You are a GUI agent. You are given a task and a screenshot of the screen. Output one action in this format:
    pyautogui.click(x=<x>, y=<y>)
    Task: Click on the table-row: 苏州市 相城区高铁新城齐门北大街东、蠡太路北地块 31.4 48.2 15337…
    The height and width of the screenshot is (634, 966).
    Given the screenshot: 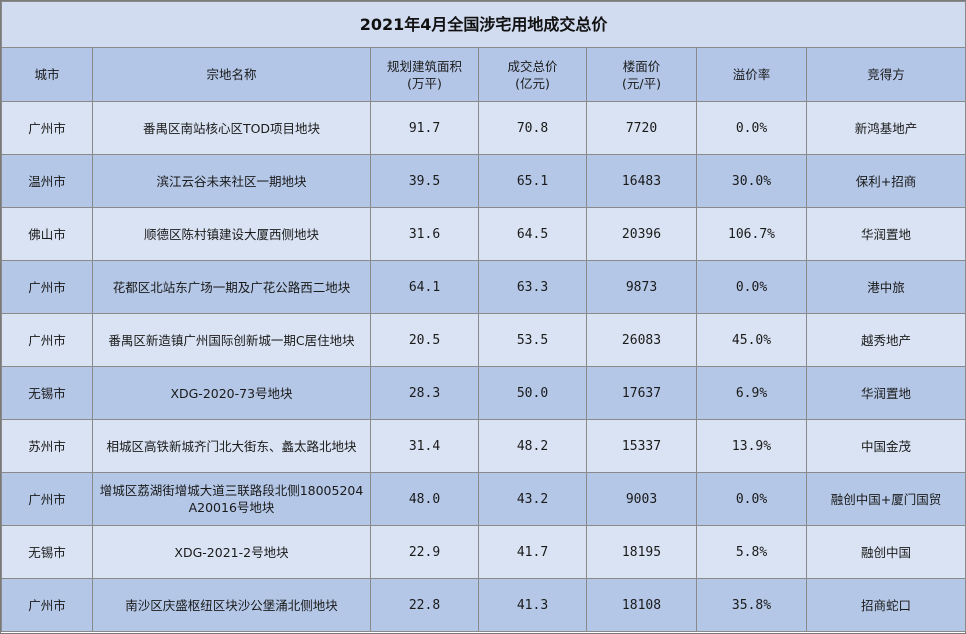 What is the action you would take?
    pyautogui.click(x=483, y=446)
    